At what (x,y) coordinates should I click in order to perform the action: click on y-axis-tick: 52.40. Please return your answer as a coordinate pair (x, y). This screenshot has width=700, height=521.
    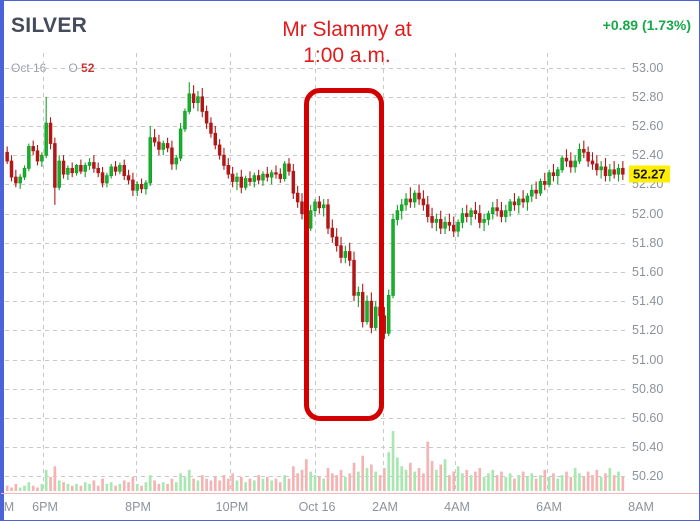
    Looking at the image, I should click on (648, 155).